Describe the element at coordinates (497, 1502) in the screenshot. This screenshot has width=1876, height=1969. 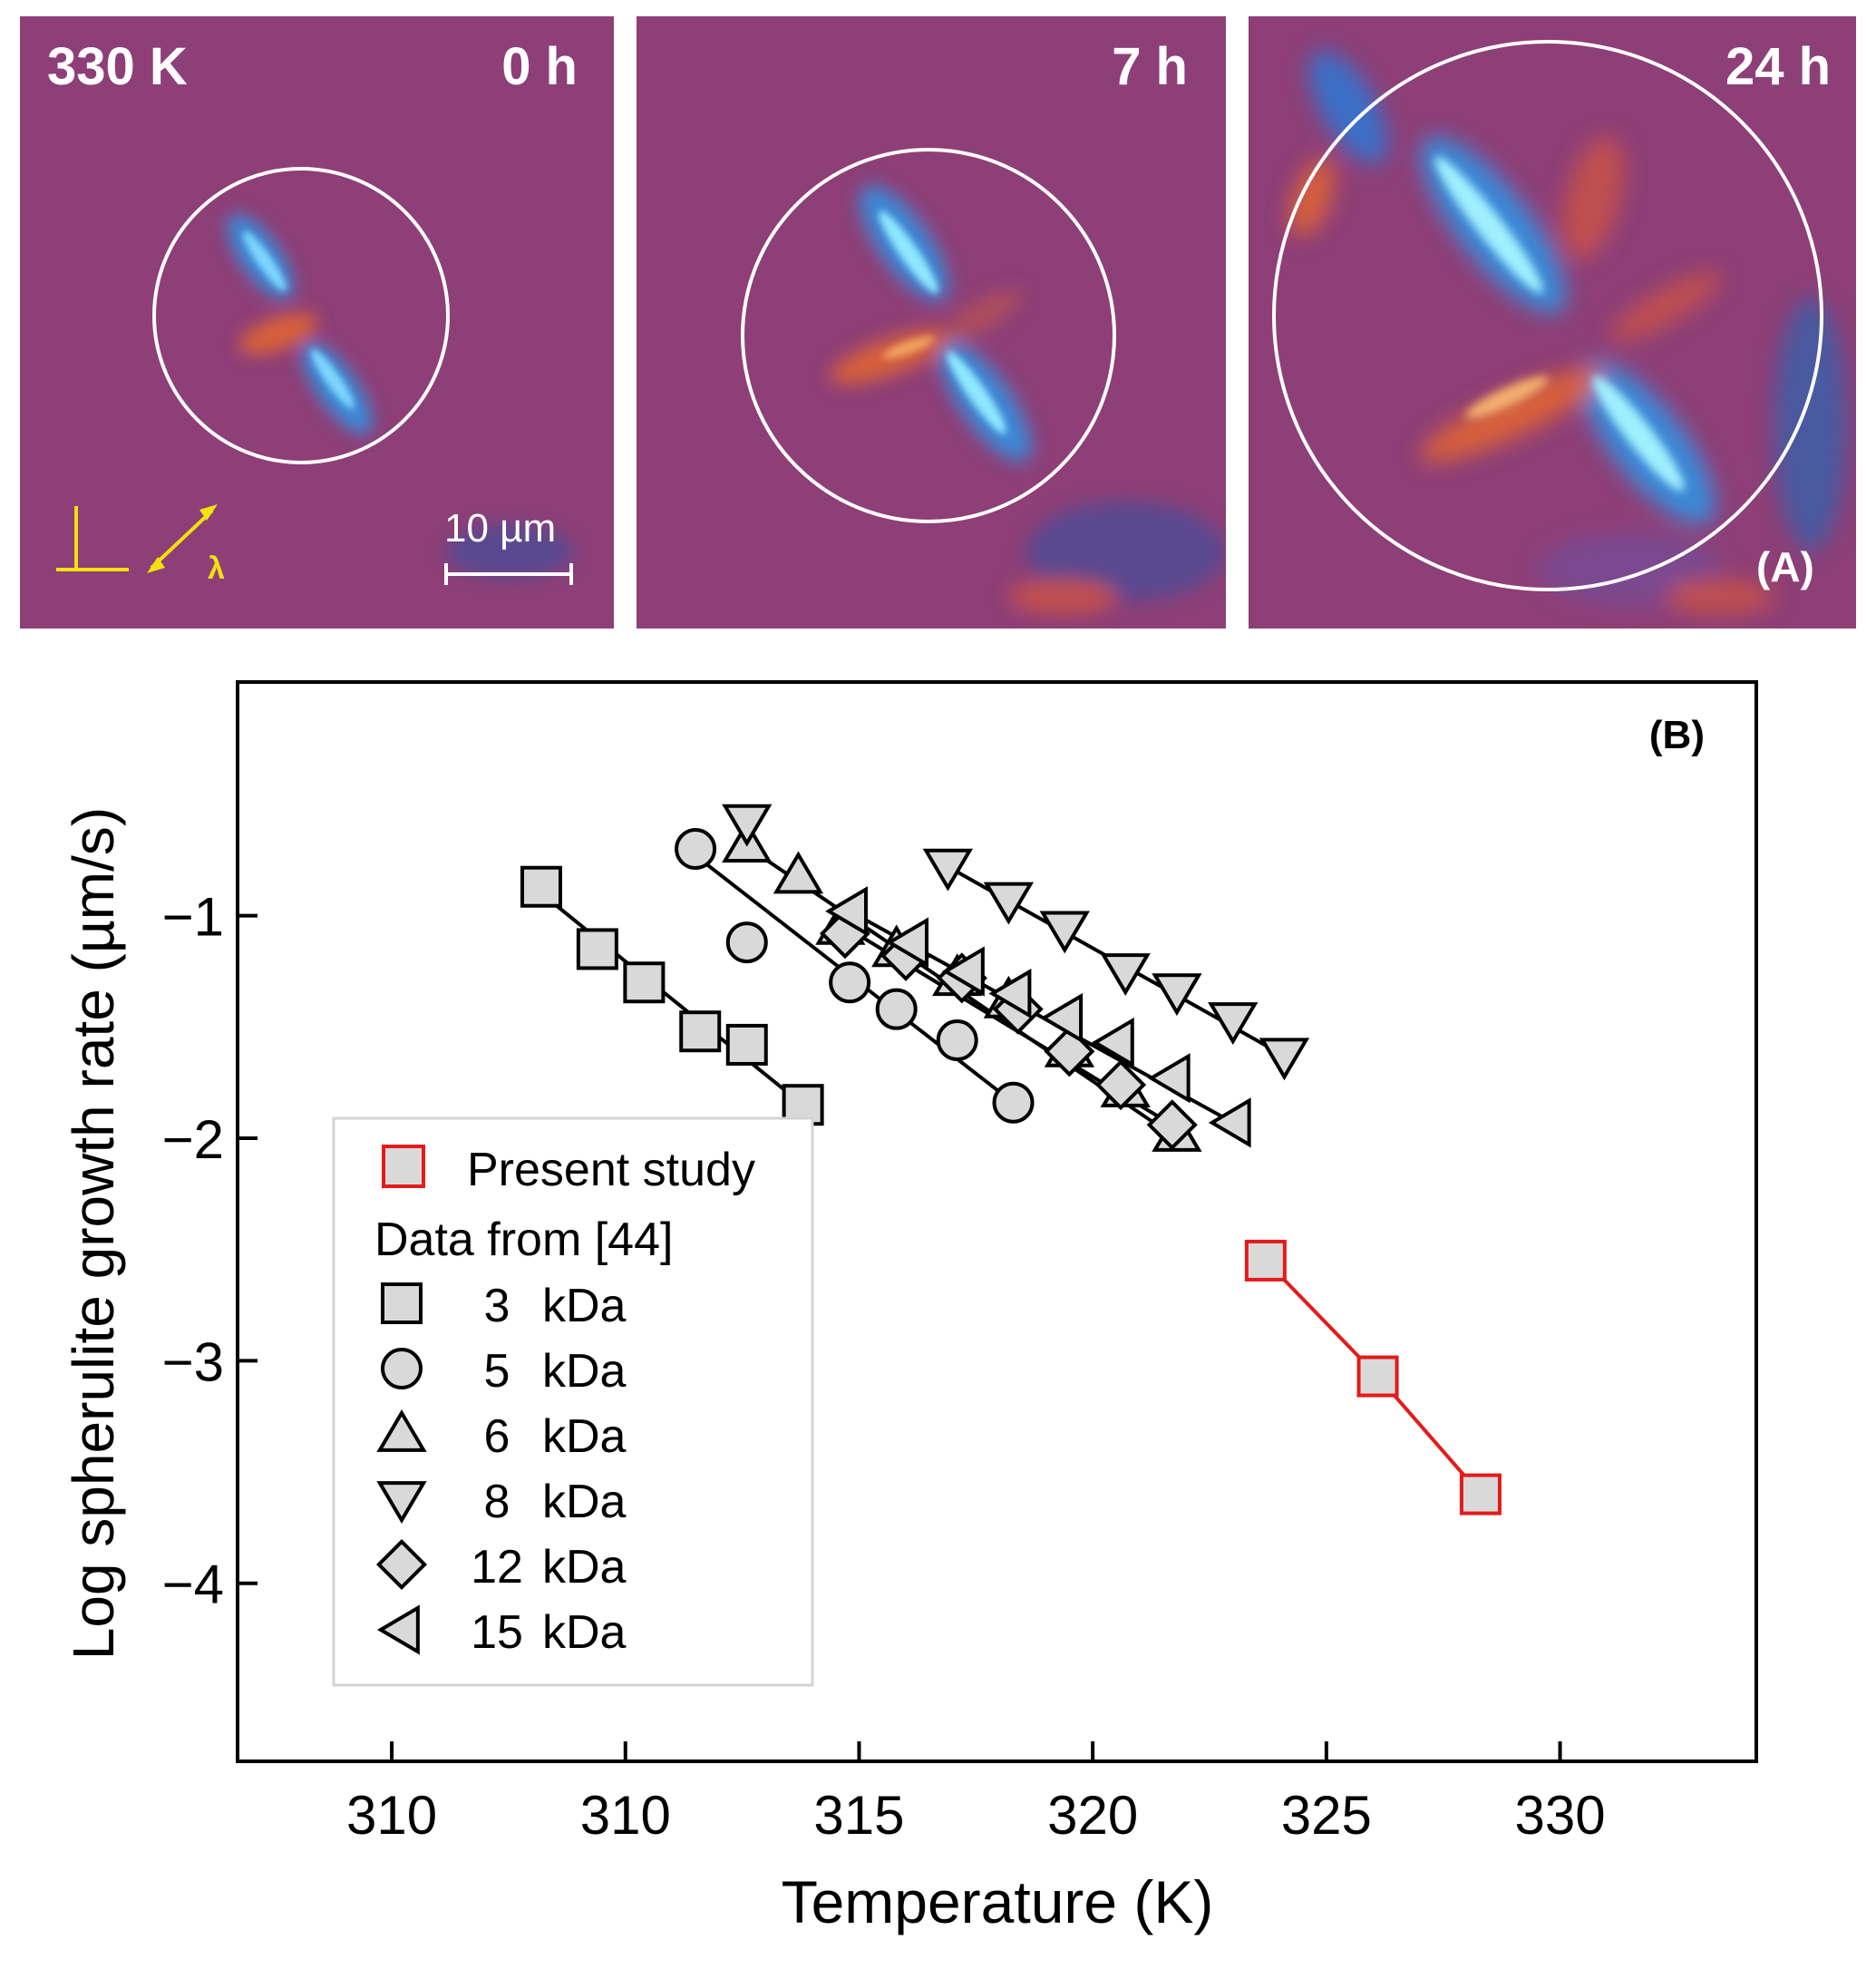
I see `legend-entry-mass: 8` at that location.